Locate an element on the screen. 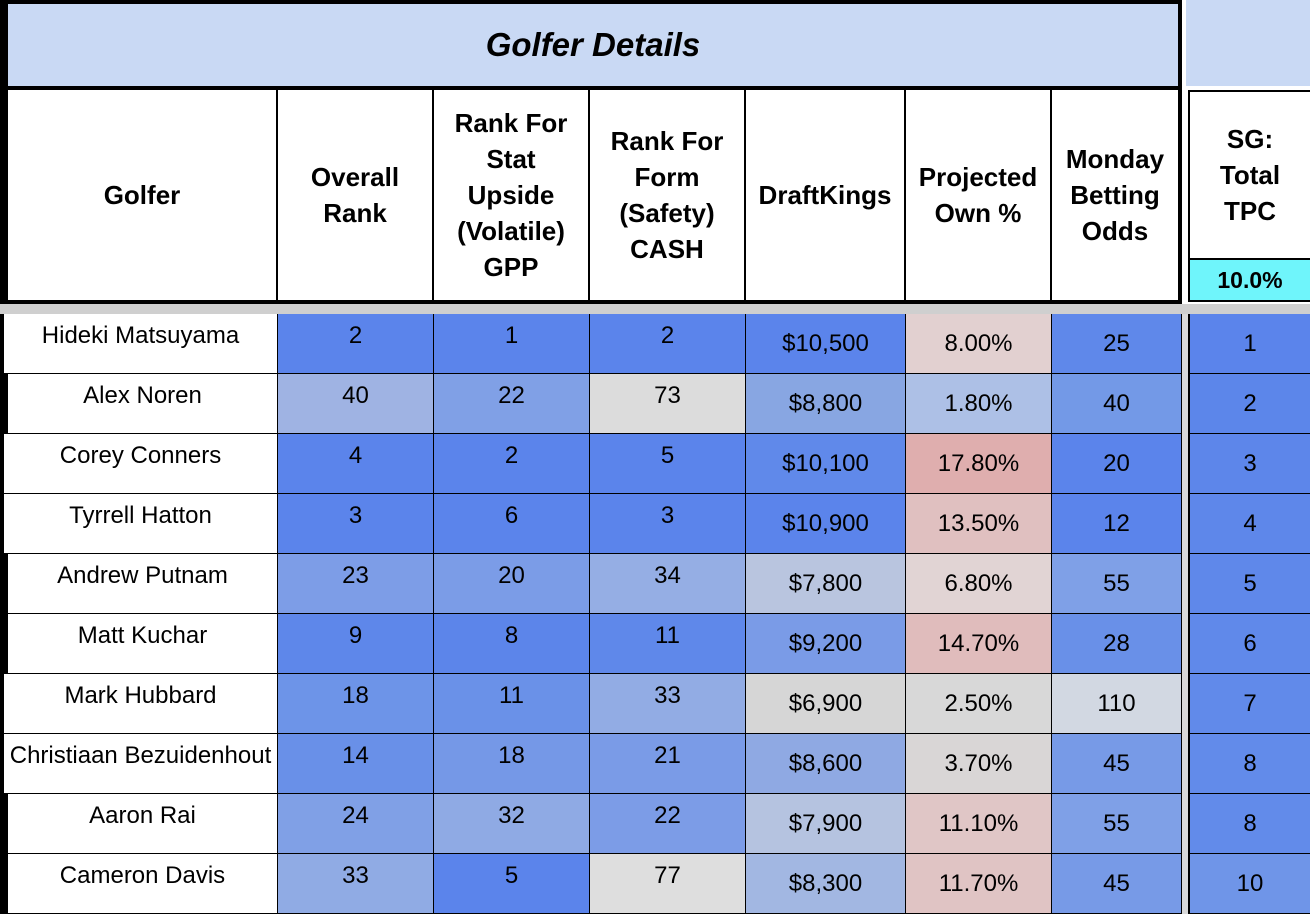  overall-rank-cell: 40 is located at coordinates (356, 404).